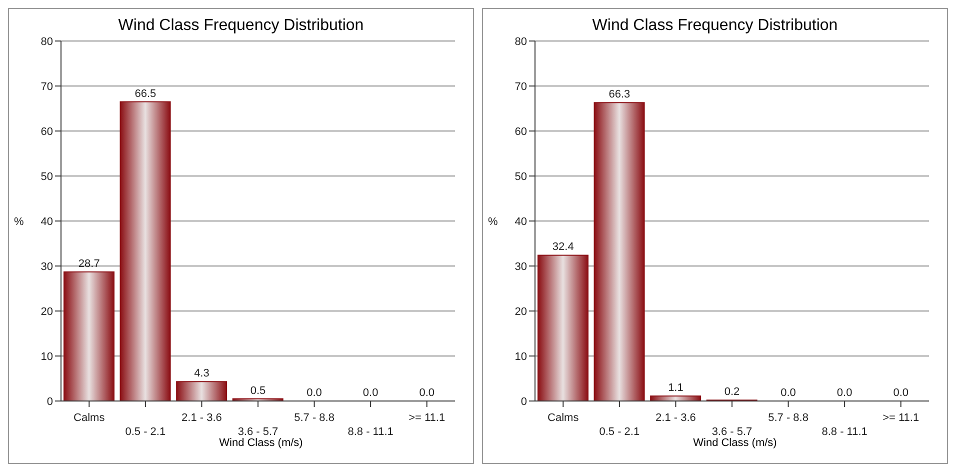 This screenshot has height=472, width=960. Describe the element at coordinates (563, 247) in the screenshot. I see `data-label: 32.4` at that location.